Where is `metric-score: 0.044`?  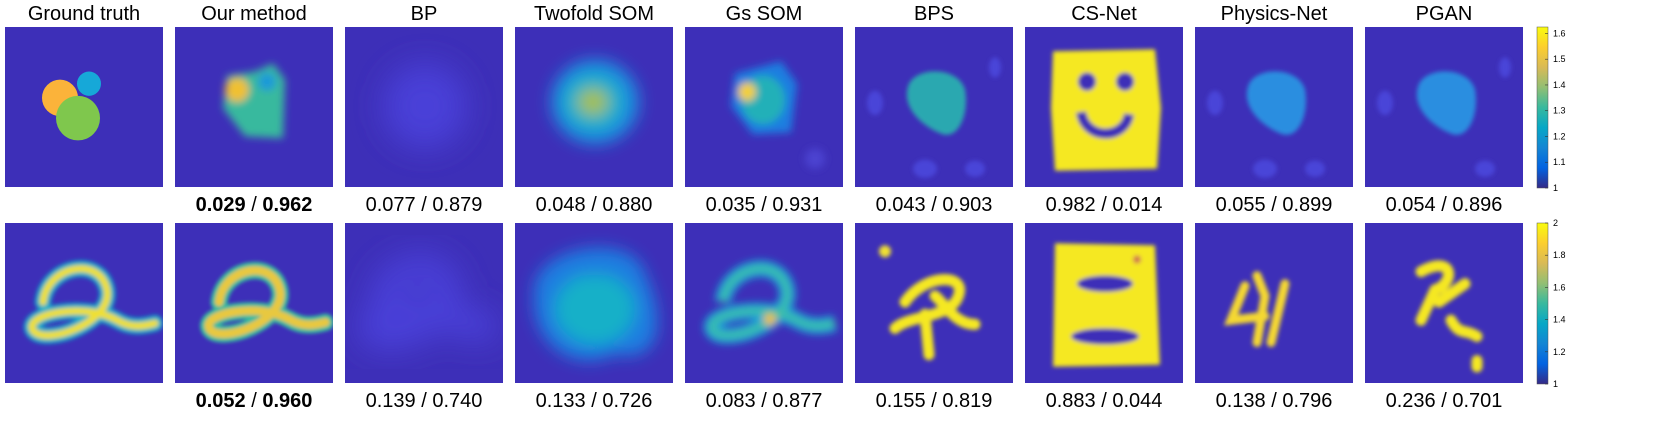 metric-score: 0.044 is located at coordinates (1137, 401).